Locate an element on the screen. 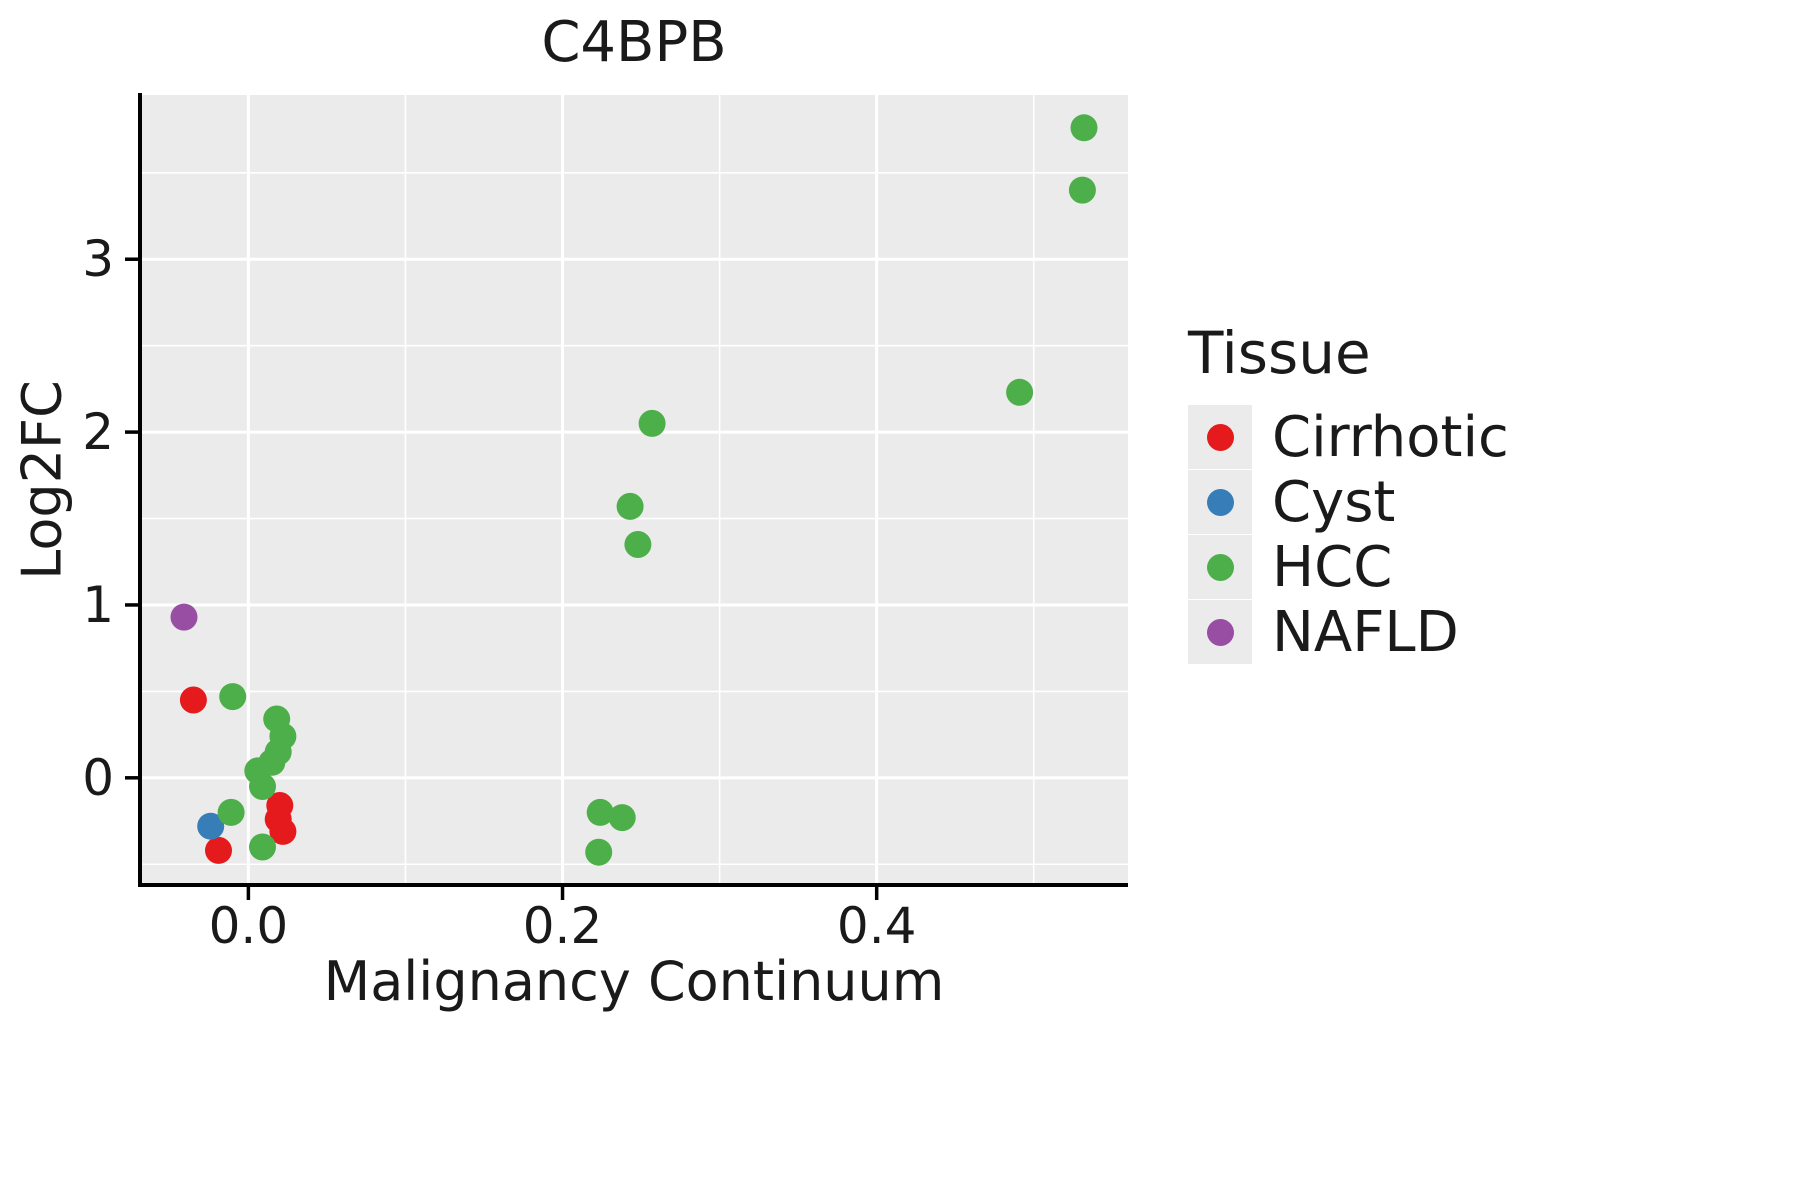  legend-dot-cyst is located at coordinates (1220, 502).